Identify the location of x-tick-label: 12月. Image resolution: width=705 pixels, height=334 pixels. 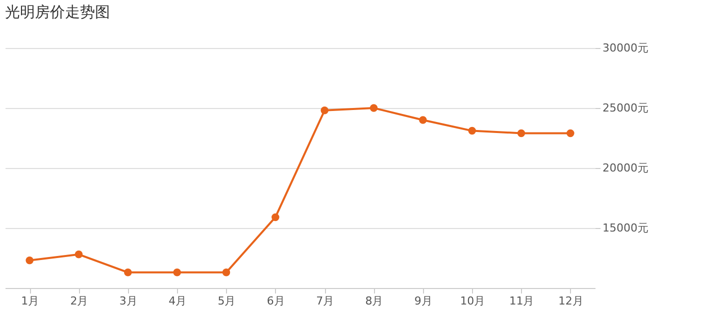
(571, 301).